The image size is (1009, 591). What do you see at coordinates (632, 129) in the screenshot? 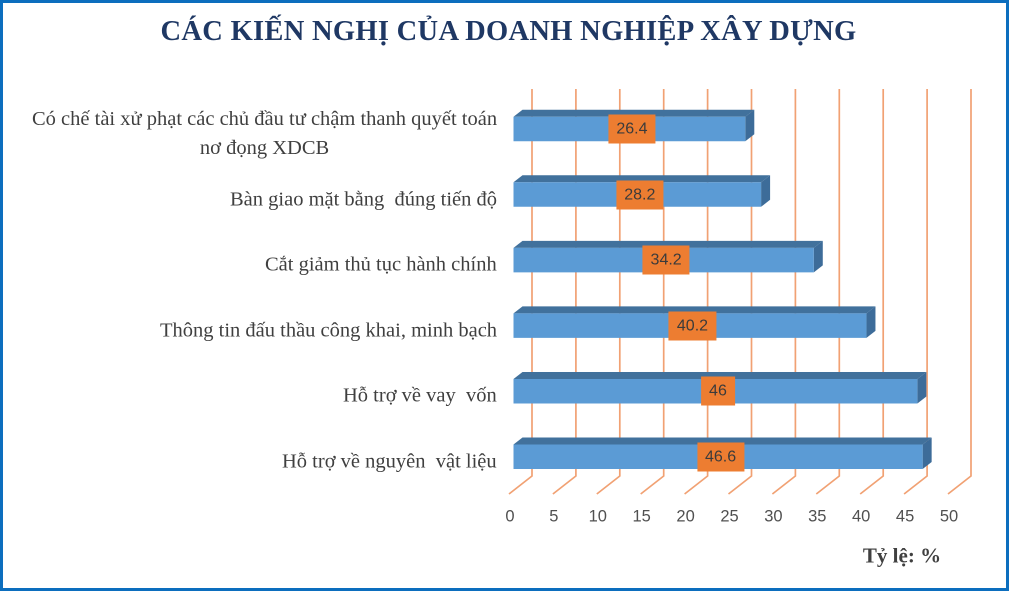
I see `value-label: 26.4` at bounding box center [632, 129].